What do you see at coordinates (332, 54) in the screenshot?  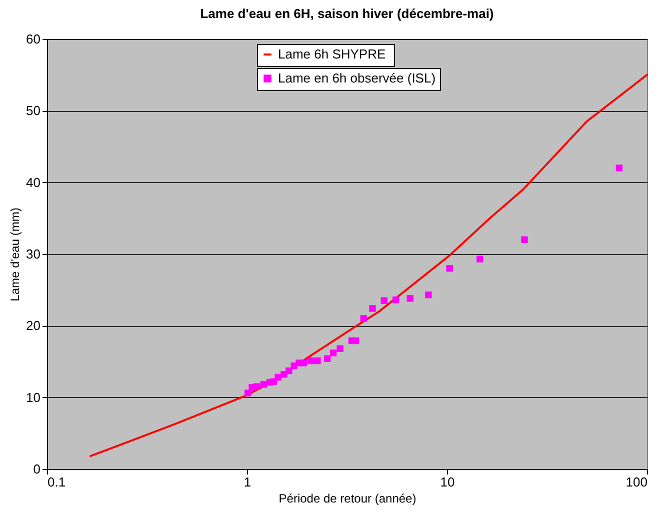 I see `legend-label: Lame 6h SHYPRE` at bounding box center [332, 54].